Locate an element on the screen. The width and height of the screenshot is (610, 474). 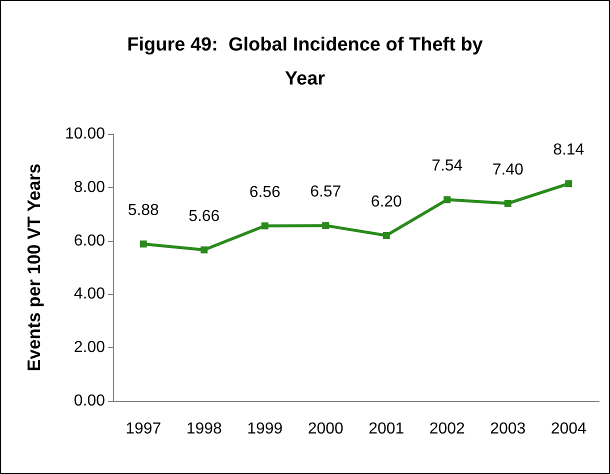
y-tick-label: 4.00 is located at coordinates (90, 294).